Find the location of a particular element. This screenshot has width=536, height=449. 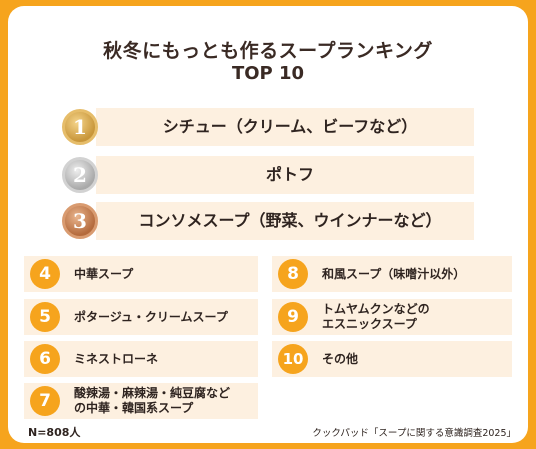

sample-size: N=808人 is located at coordinates (54, 432).